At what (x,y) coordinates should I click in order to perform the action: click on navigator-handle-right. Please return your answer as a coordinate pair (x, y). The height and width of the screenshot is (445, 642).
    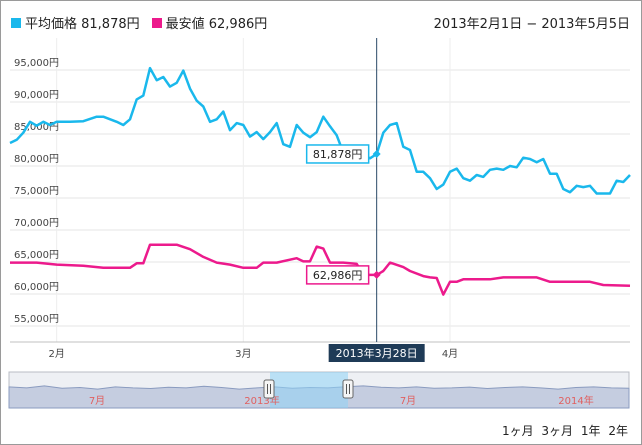
    Looking at the image, I should click on (348, 389).